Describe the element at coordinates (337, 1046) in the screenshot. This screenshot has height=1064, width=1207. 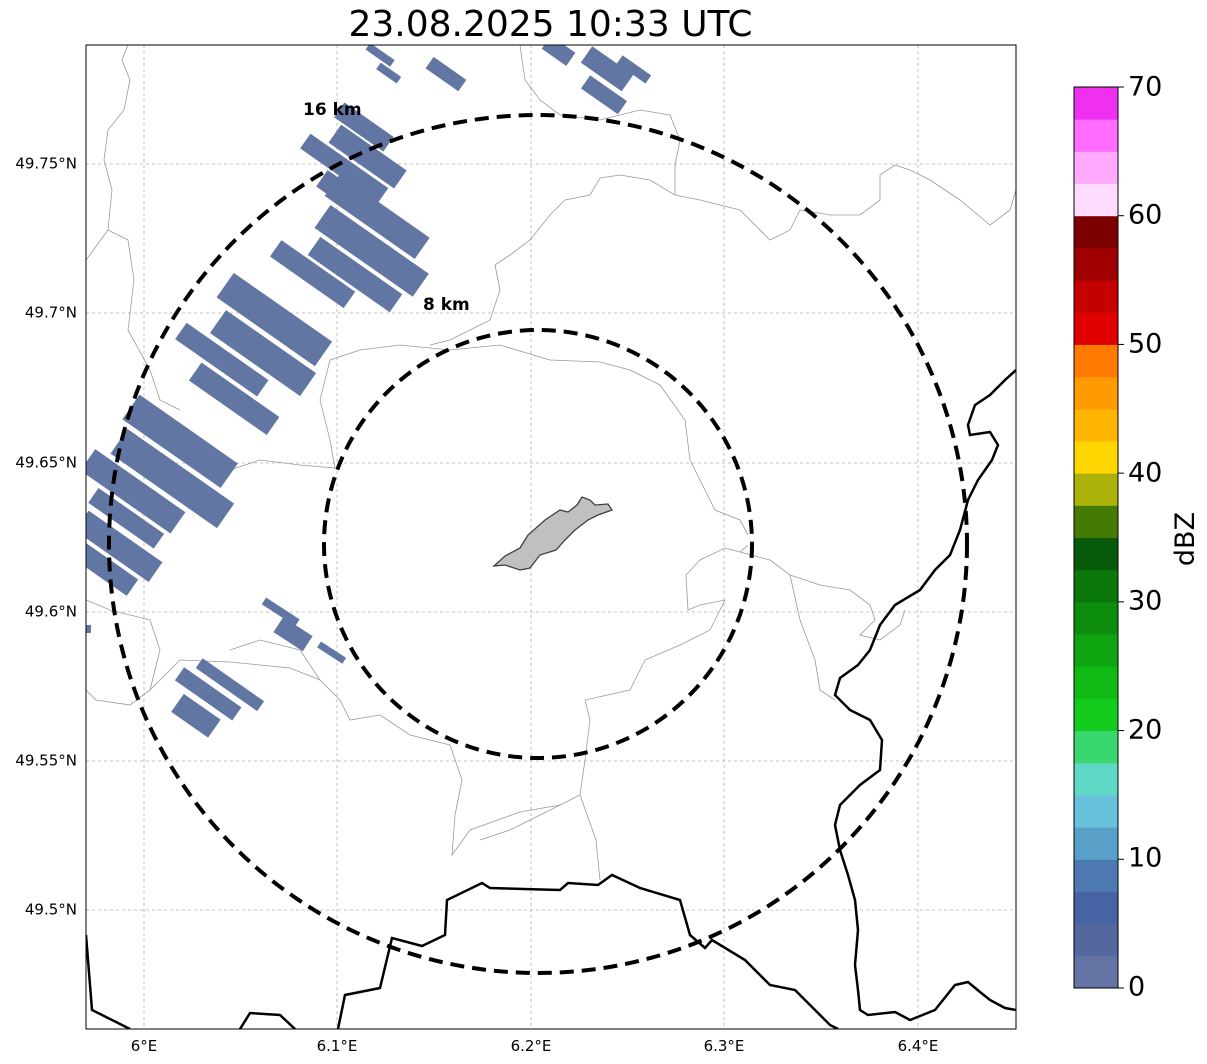
I see `lon-tick-label: 6.1°E` at that location.